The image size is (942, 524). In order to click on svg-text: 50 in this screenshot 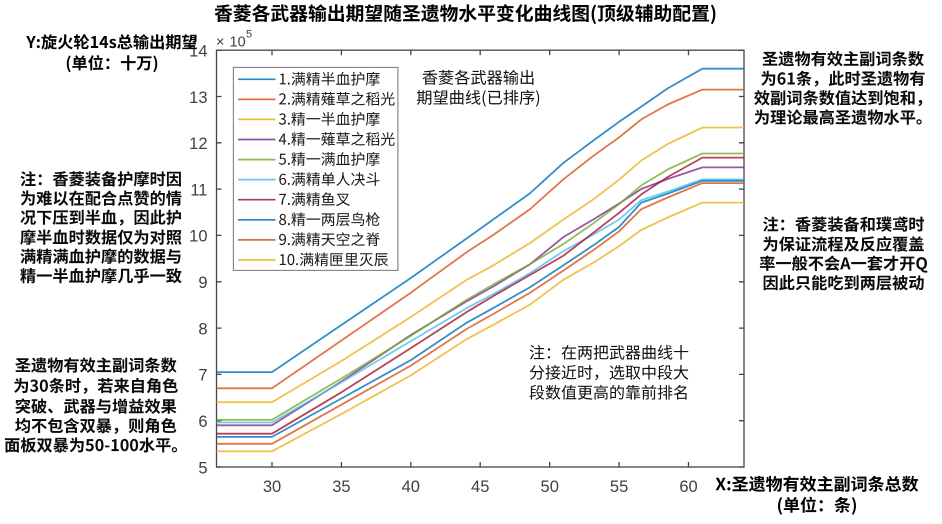, I will do `click(550, 487)`.